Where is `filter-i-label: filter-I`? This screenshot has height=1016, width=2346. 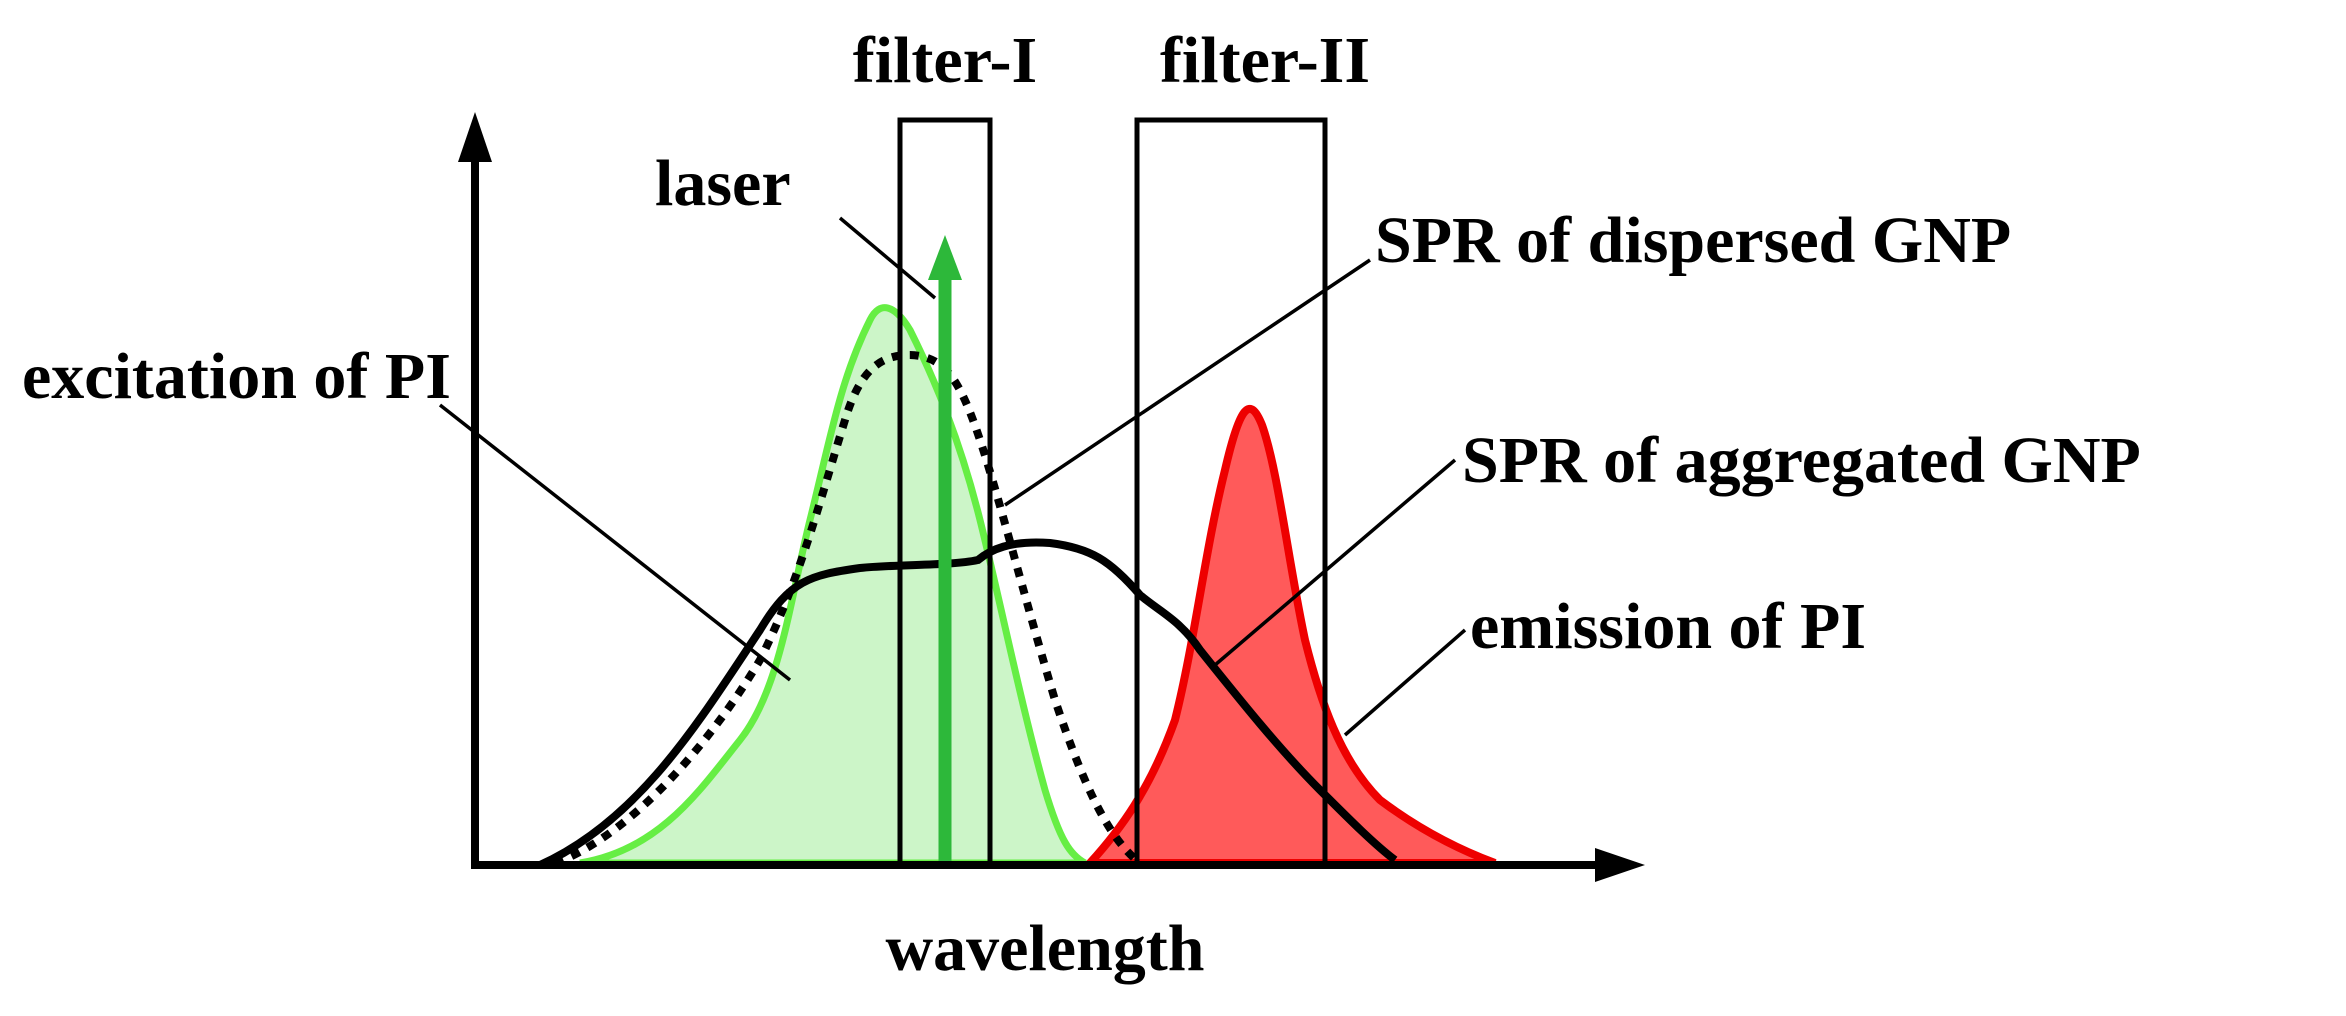 filter-i-label: filter-I is located at coordinates (945, 60).